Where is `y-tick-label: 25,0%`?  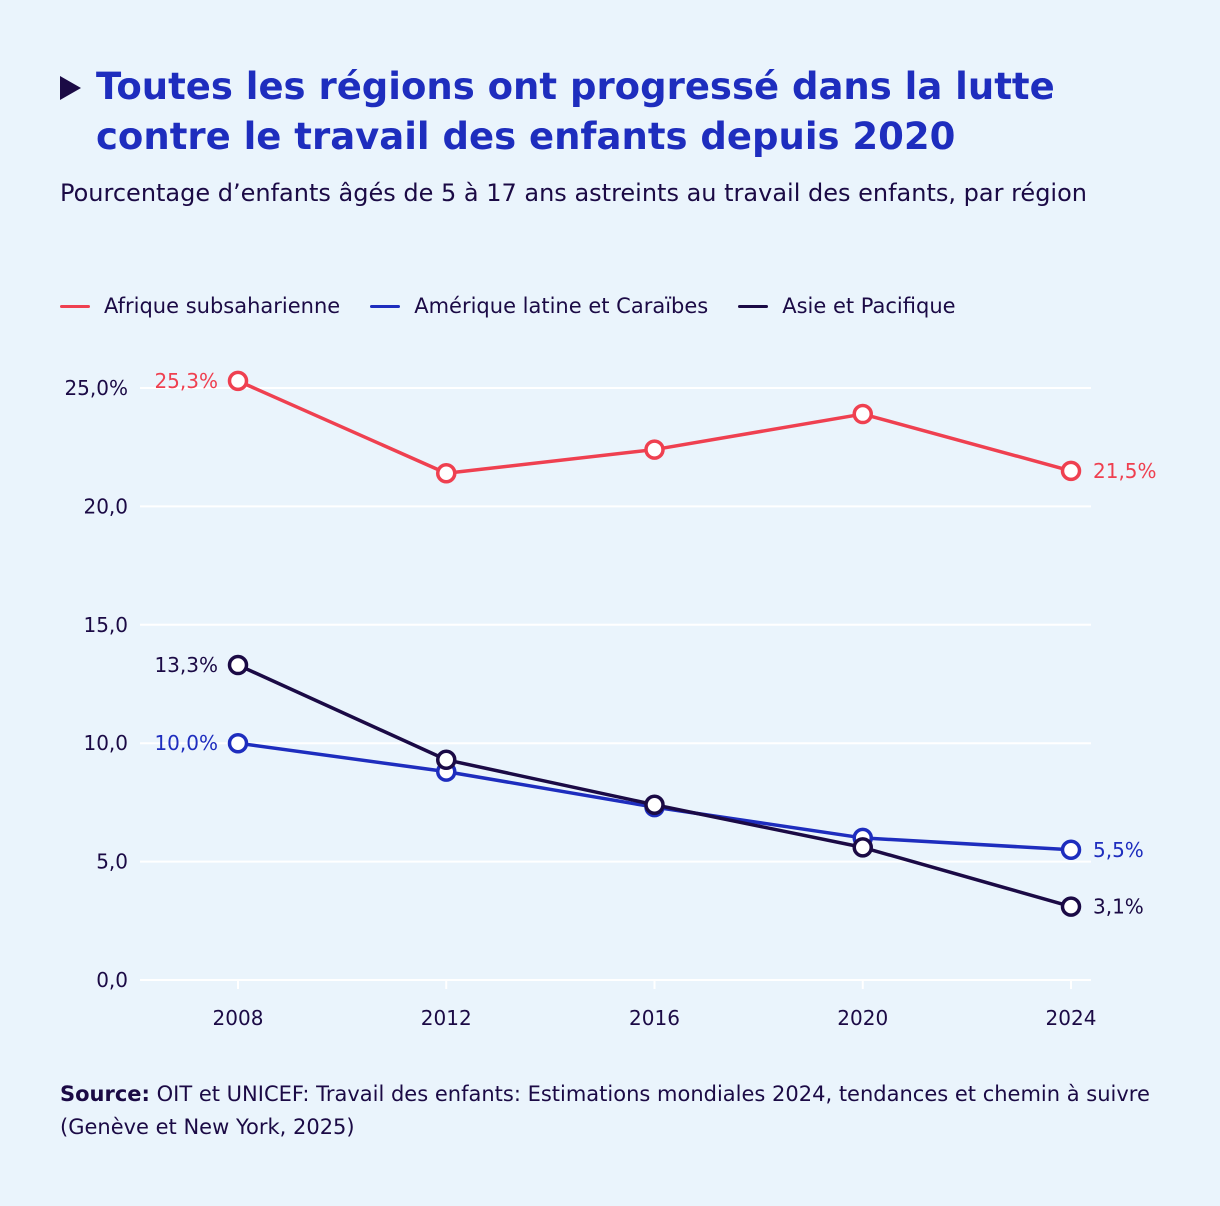 y-tick-label: 25,0% is located at coordinates (96, 388).